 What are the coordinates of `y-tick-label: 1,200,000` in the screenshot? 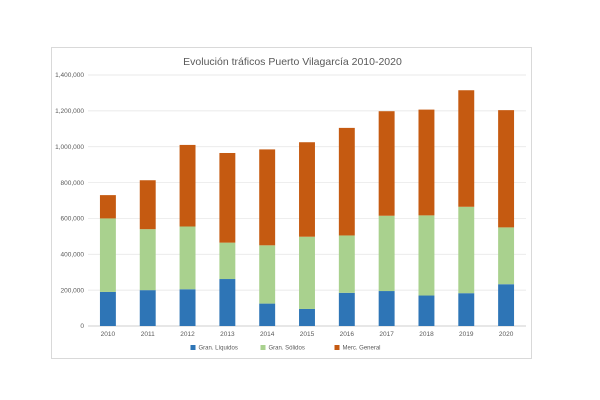 It's located at (69, 111).